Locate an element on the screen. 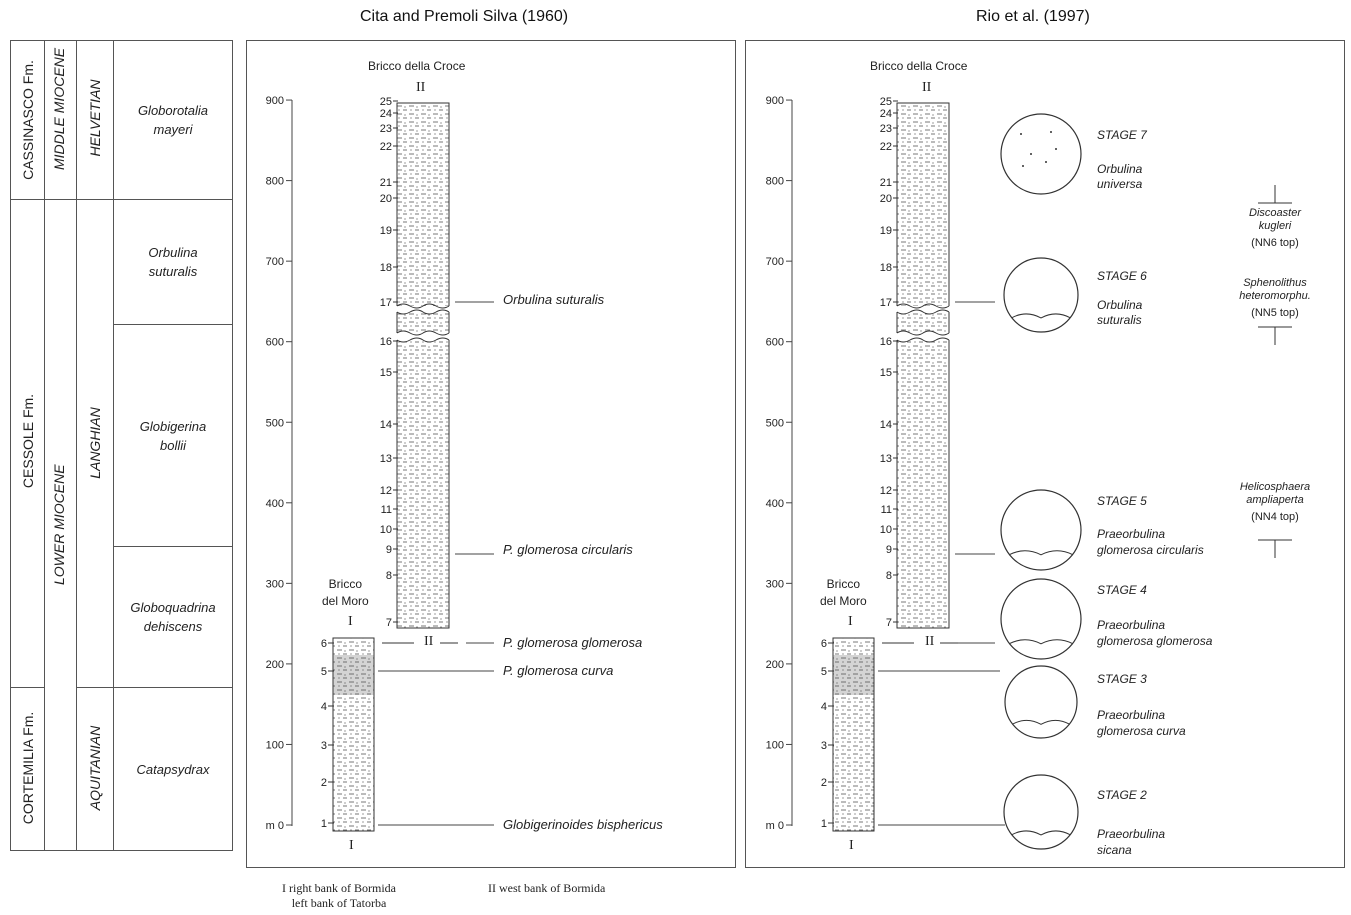 This screenshot has width=1351, height=915. sample-label-lower-right: 1 is located at coordinates (824, 824).